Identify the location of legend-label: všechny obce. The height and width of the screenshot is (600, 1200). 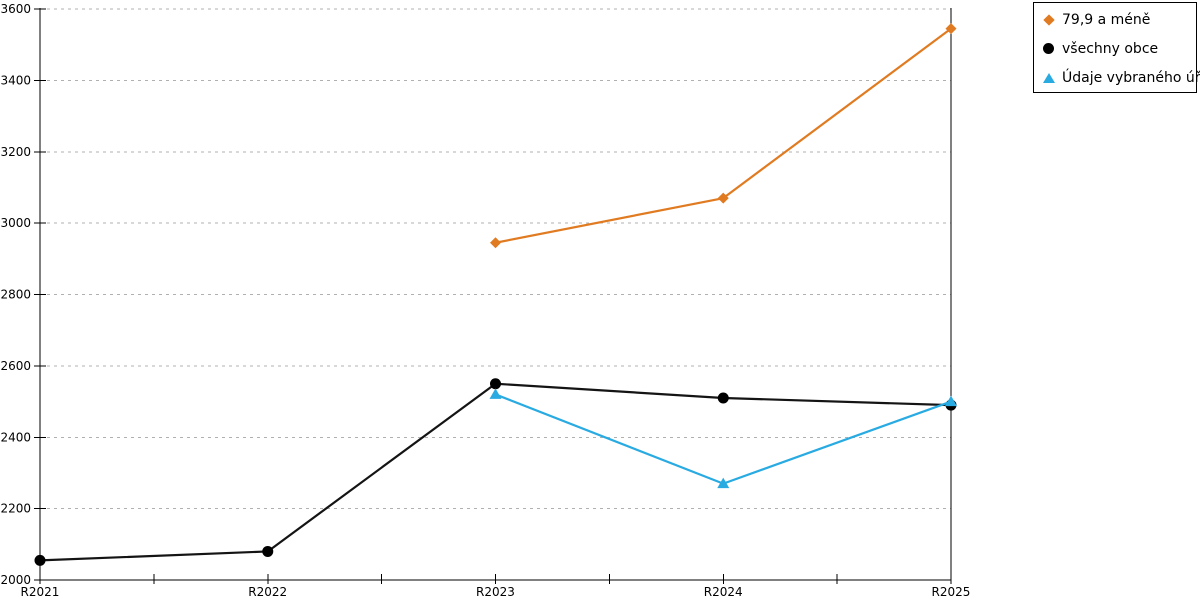
(1110, 48).